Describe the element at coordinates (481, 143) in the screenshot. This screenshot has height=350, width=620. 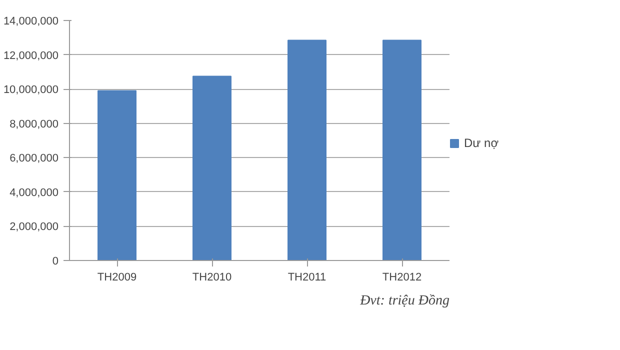
I see `legend-label: Dư nợ` at that location.